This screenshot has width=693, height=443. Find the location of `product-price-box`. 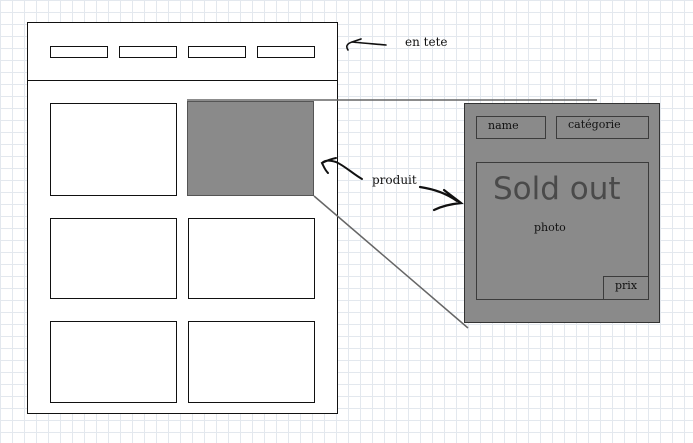

product-price-box is located at coordinates (626, 288).